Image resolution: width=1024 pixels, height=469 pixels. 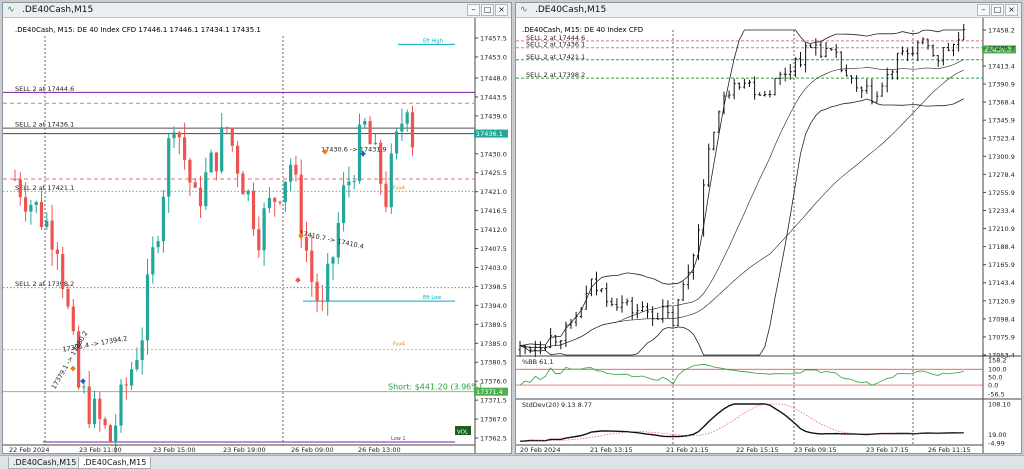 I want to click on time-tick-label: 22 Feb 15:15, so click(x=757, y=450).